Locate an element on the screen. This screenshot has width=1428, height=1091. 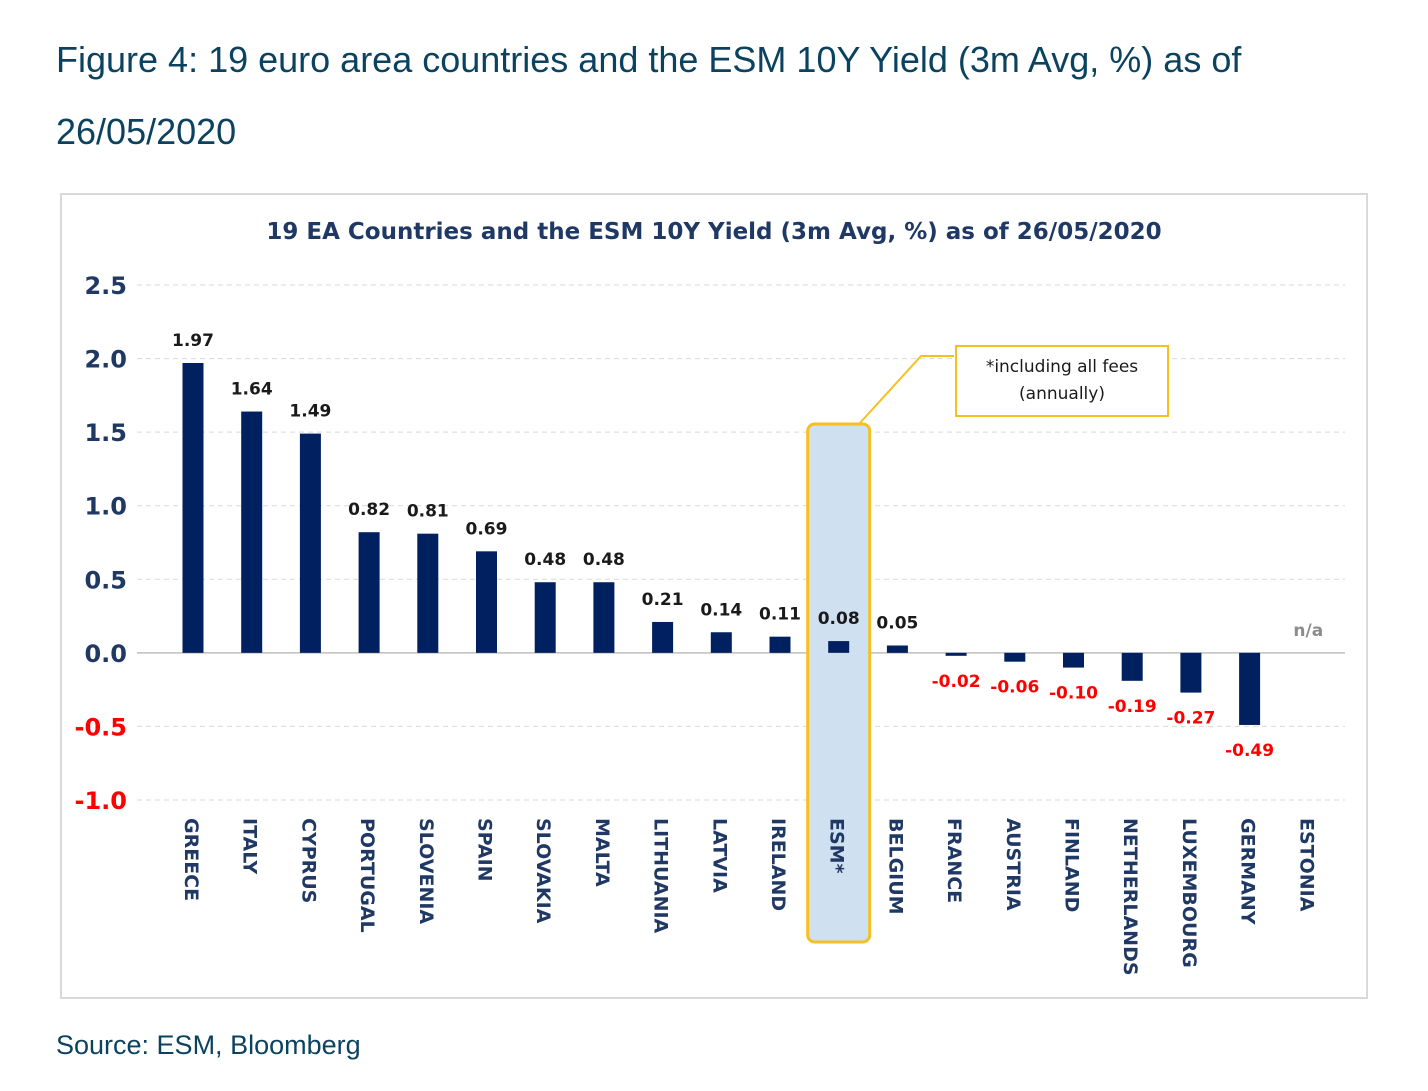
y-tick-label: 0.0 is located at coordinates (105, 654).